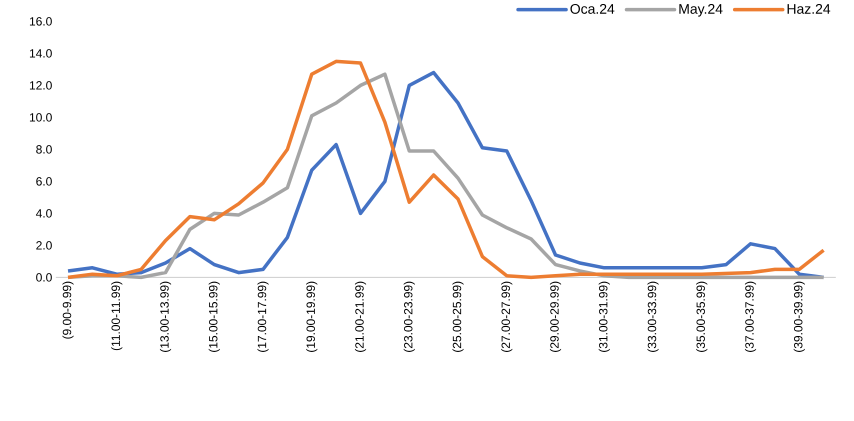  Describe the element at coordinates (44, 149) in the screenshot. I see `y-tick-label: 8.0` at that location.